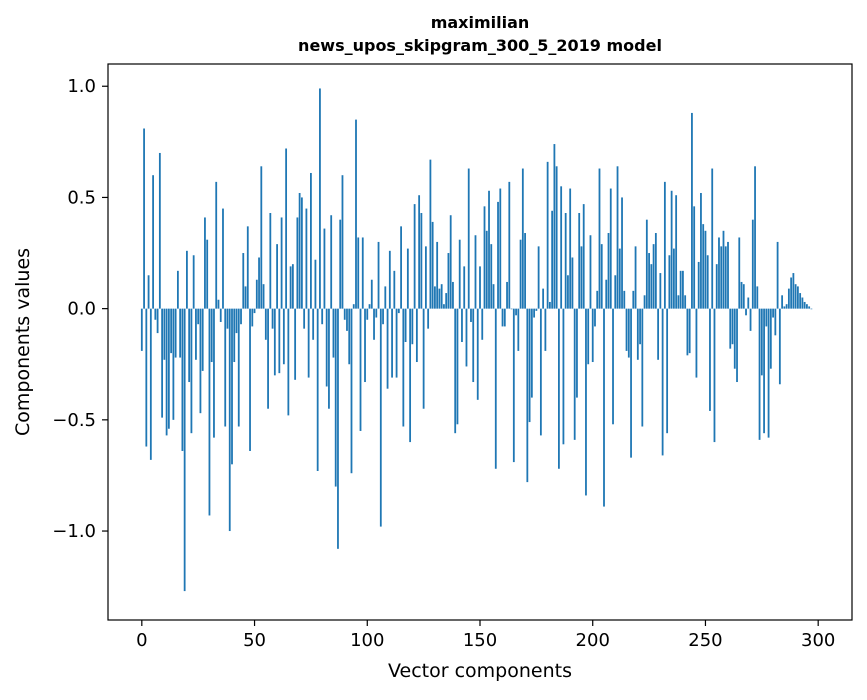 Image resolution: width=867 pixels, height=700 pixels. Describe the element at coordinates (81, 86) in the screenshot. I see `y-tick-label: 1.0` at that location.